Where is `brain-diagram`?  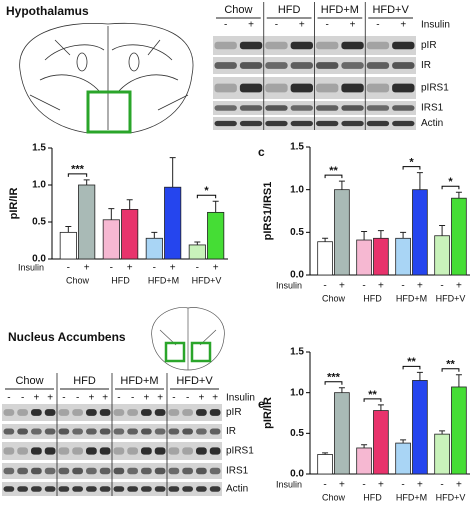 brain-diagram is located at coordinates (106, 78).